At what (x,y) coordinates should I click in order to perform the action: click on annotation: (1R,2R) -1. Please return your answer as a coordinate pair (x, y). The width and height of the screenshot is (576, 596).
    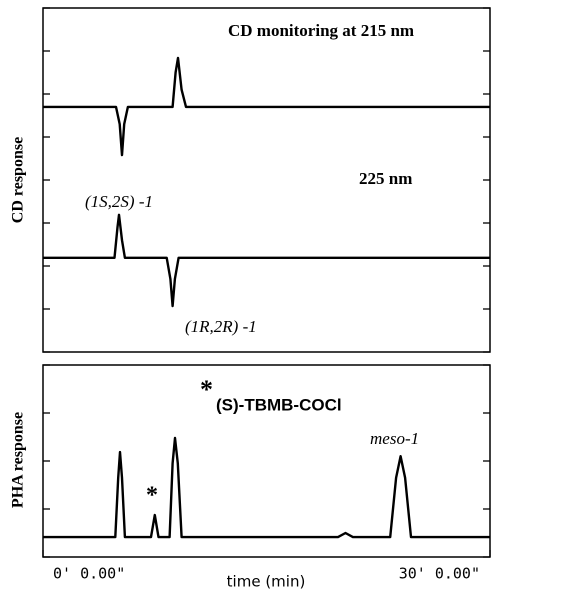
    Looking at the image, I should click on (221, 326).